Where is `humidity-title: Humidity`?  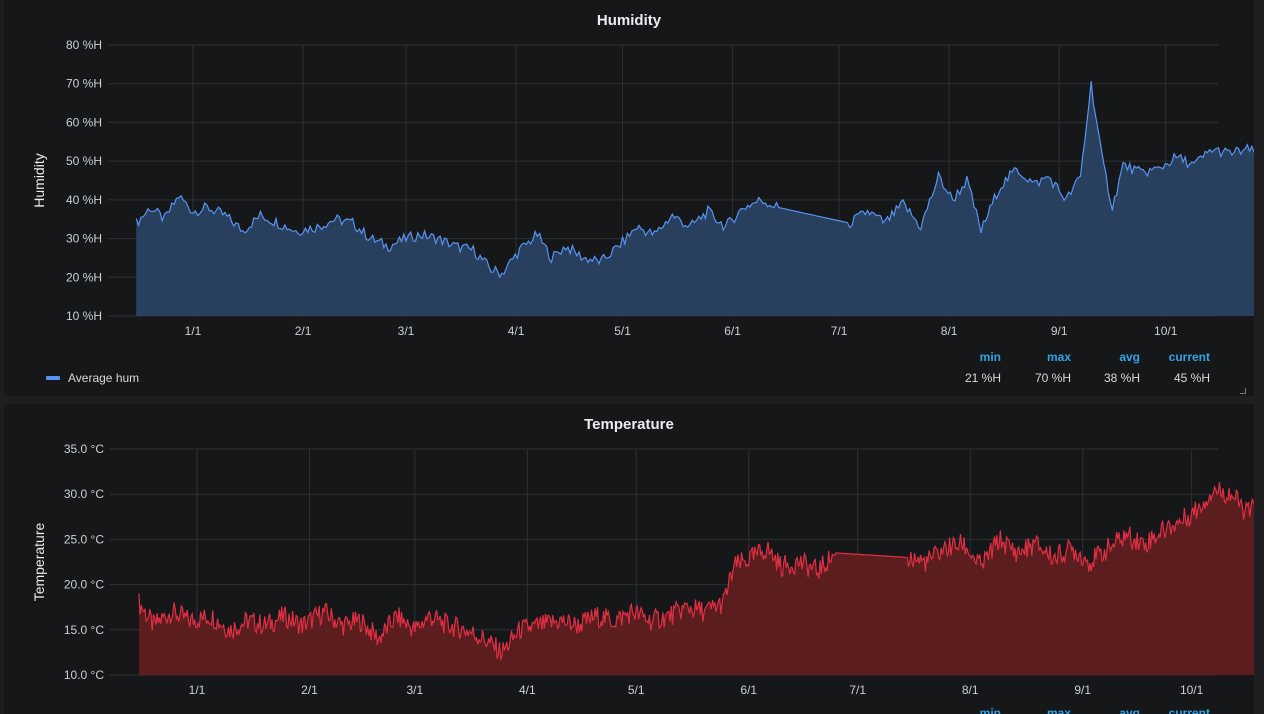
humidity-title: Humidity is located at coordinates (629, 20).